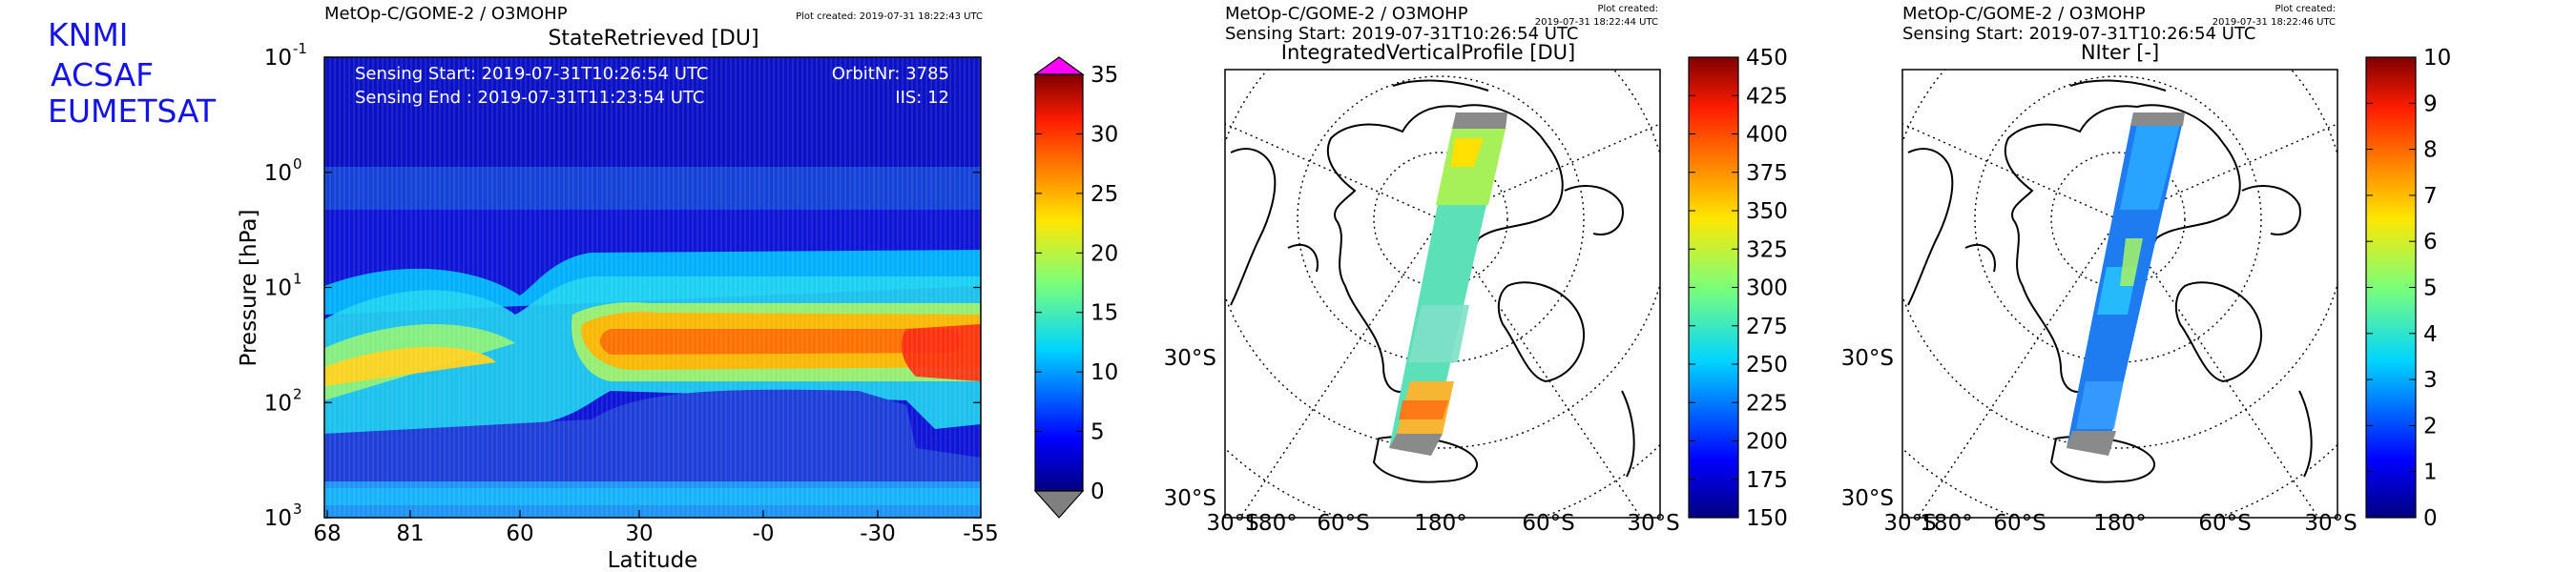 The width and height of the screenshot is (2576, 572). Describe the element at coordinates (1104, 314) in the screenshot. I see `colorbar-tick-label: 15` at that location.